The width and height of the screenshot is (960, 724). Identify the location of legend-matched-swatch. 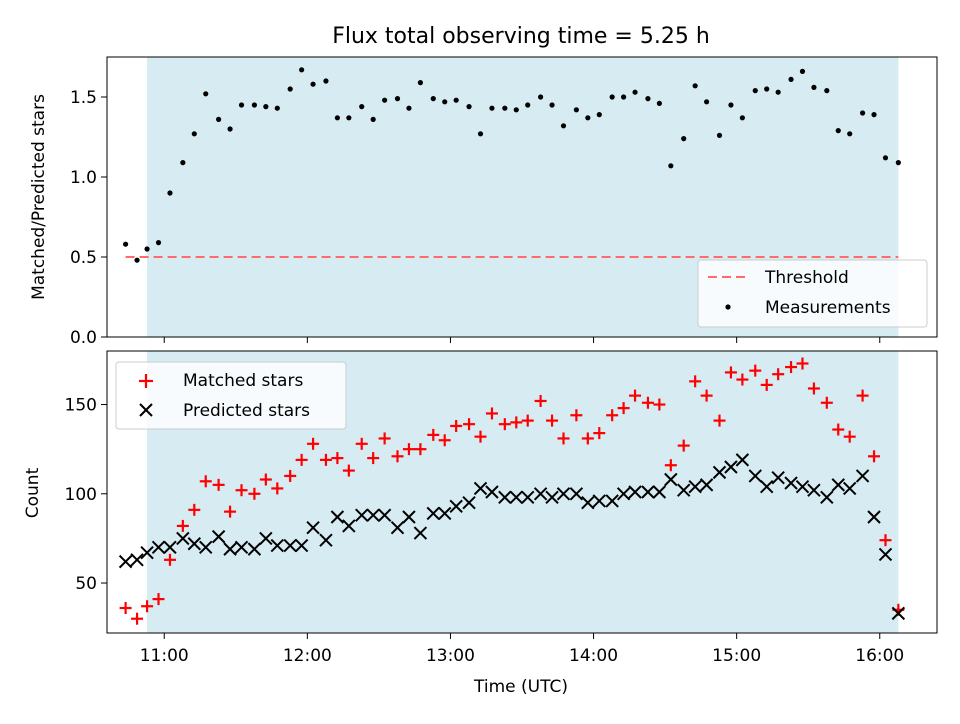
(146, 381).